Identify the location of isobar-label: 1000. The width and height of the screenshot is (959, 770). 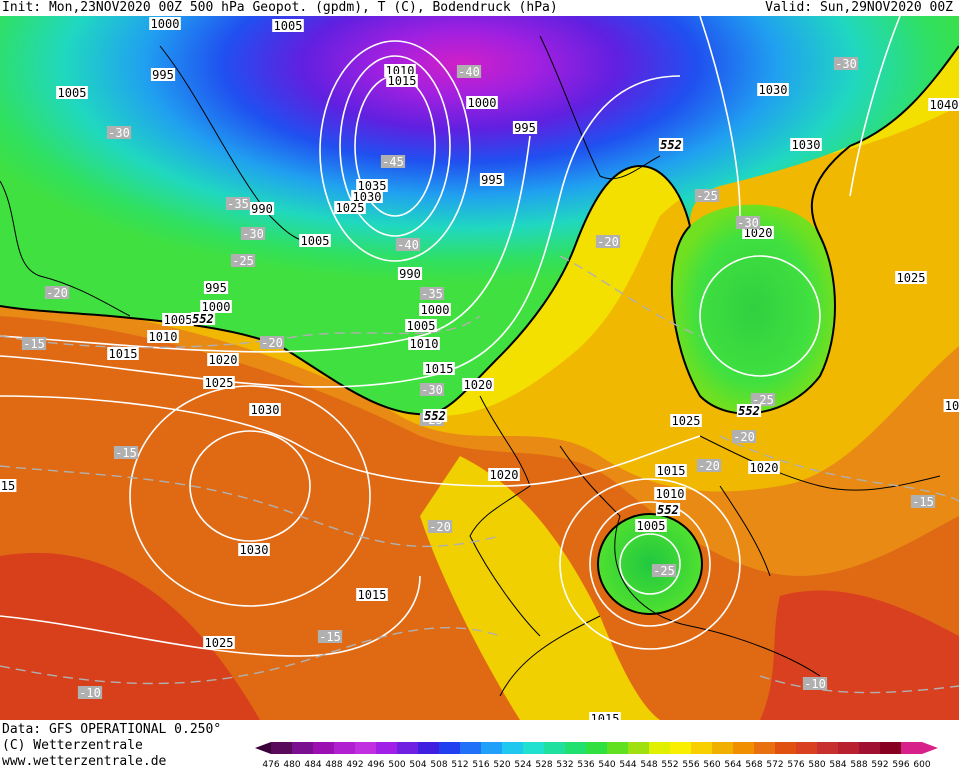
(165, 24).